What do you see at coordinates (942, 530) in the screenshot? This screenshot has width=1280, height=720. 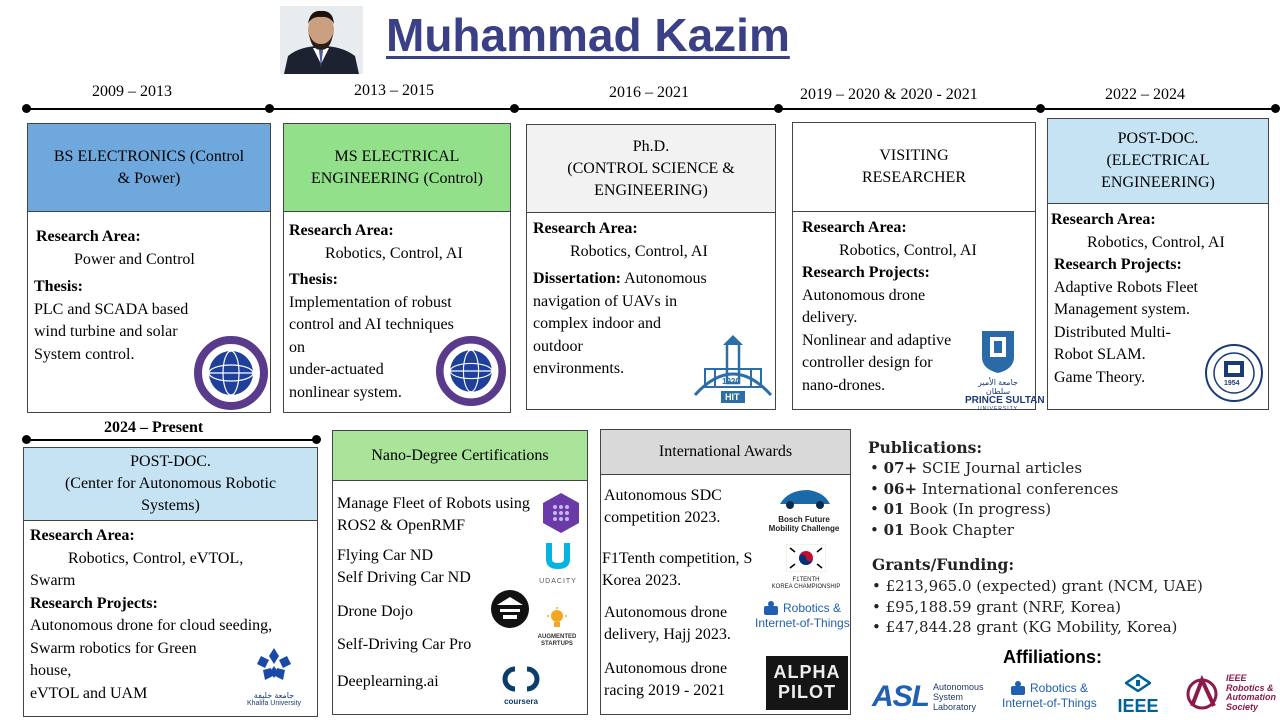 I see `publication-item: • 01 Book Chapter` at bounding box center [942, 530].